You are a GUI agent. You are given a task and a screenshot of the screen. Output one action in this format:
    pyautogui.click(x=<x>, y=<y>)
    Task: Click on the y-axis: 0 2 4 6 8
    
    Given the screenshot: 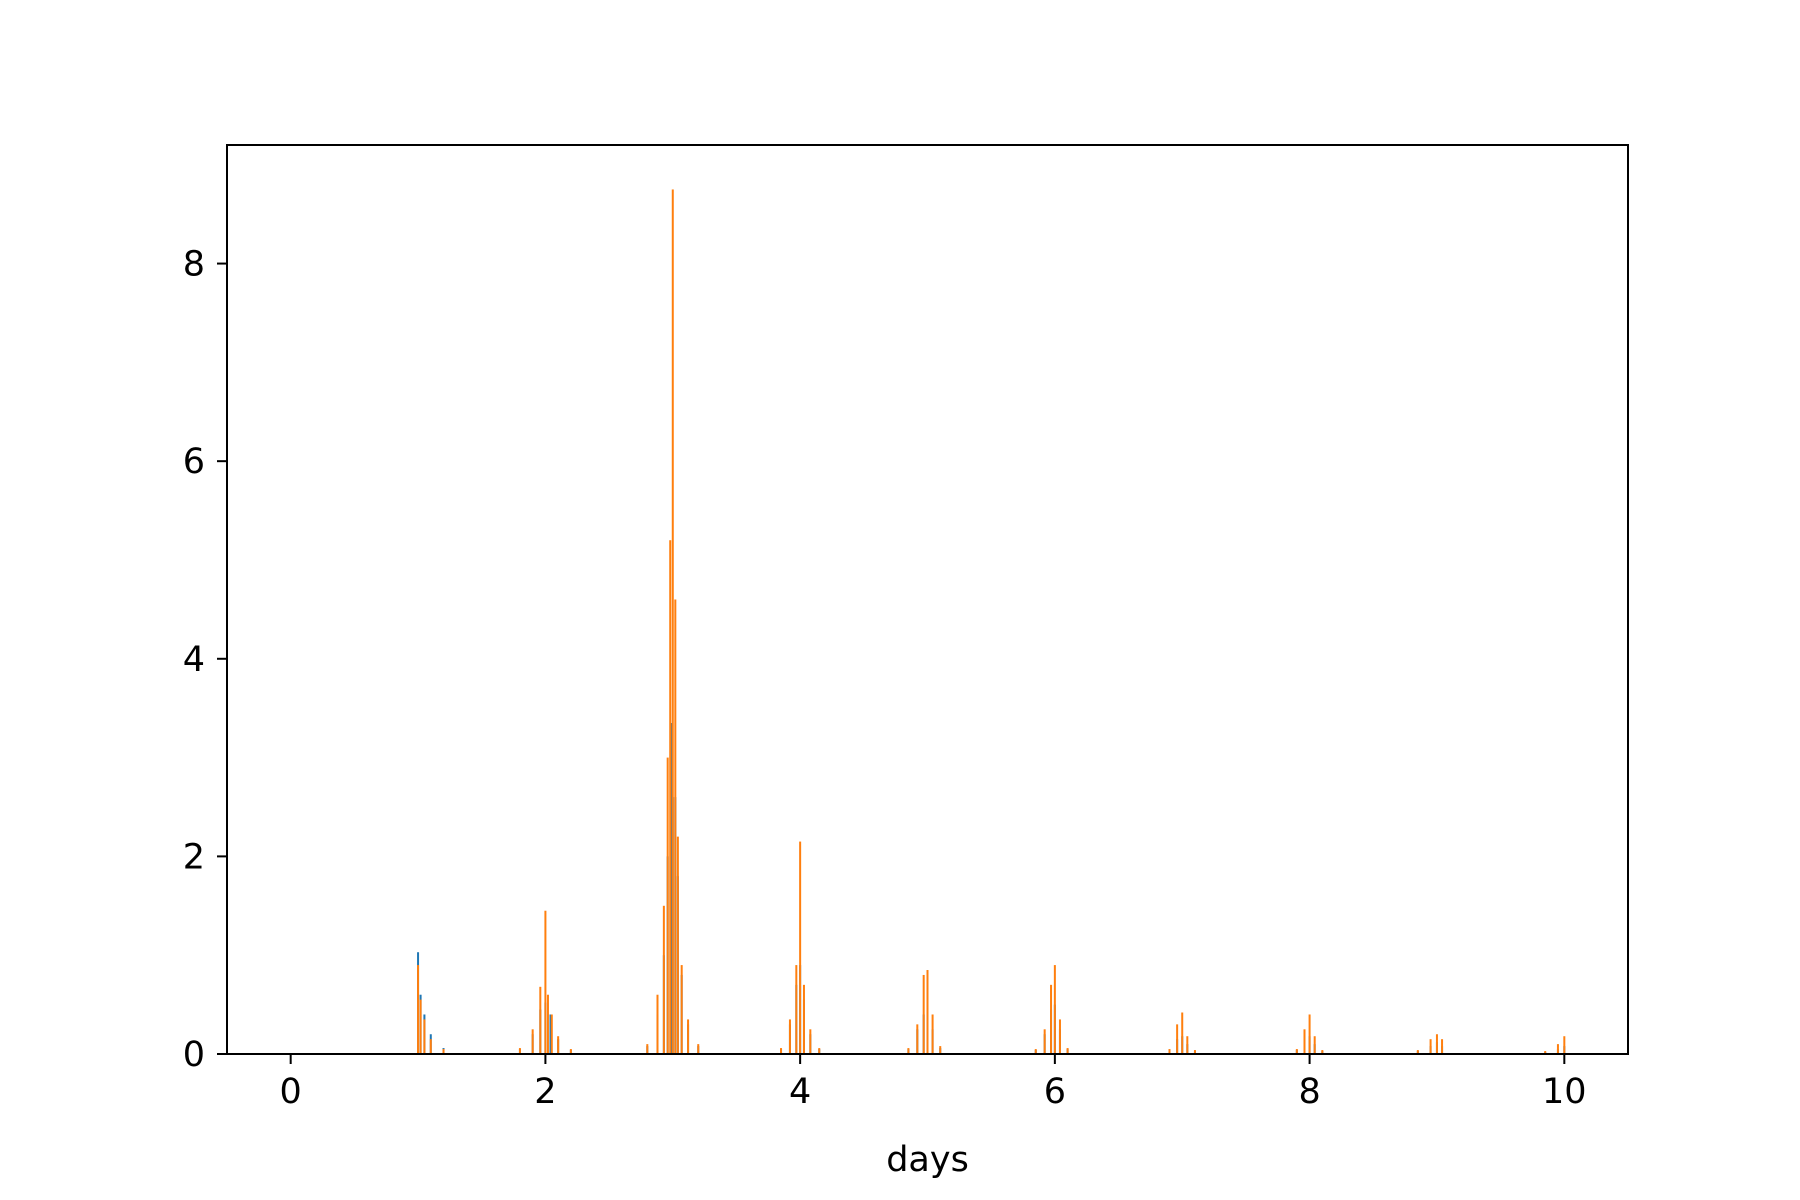 What is the action you would take?
    pyautogui.click(x=205, y=660)
    